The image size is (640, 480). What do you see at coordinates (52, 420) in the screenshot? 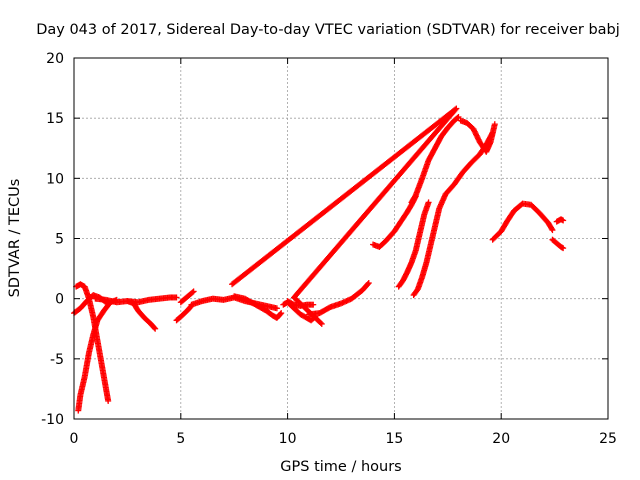
I see `y-tick-label: -10` at bounding box center [52, 420].